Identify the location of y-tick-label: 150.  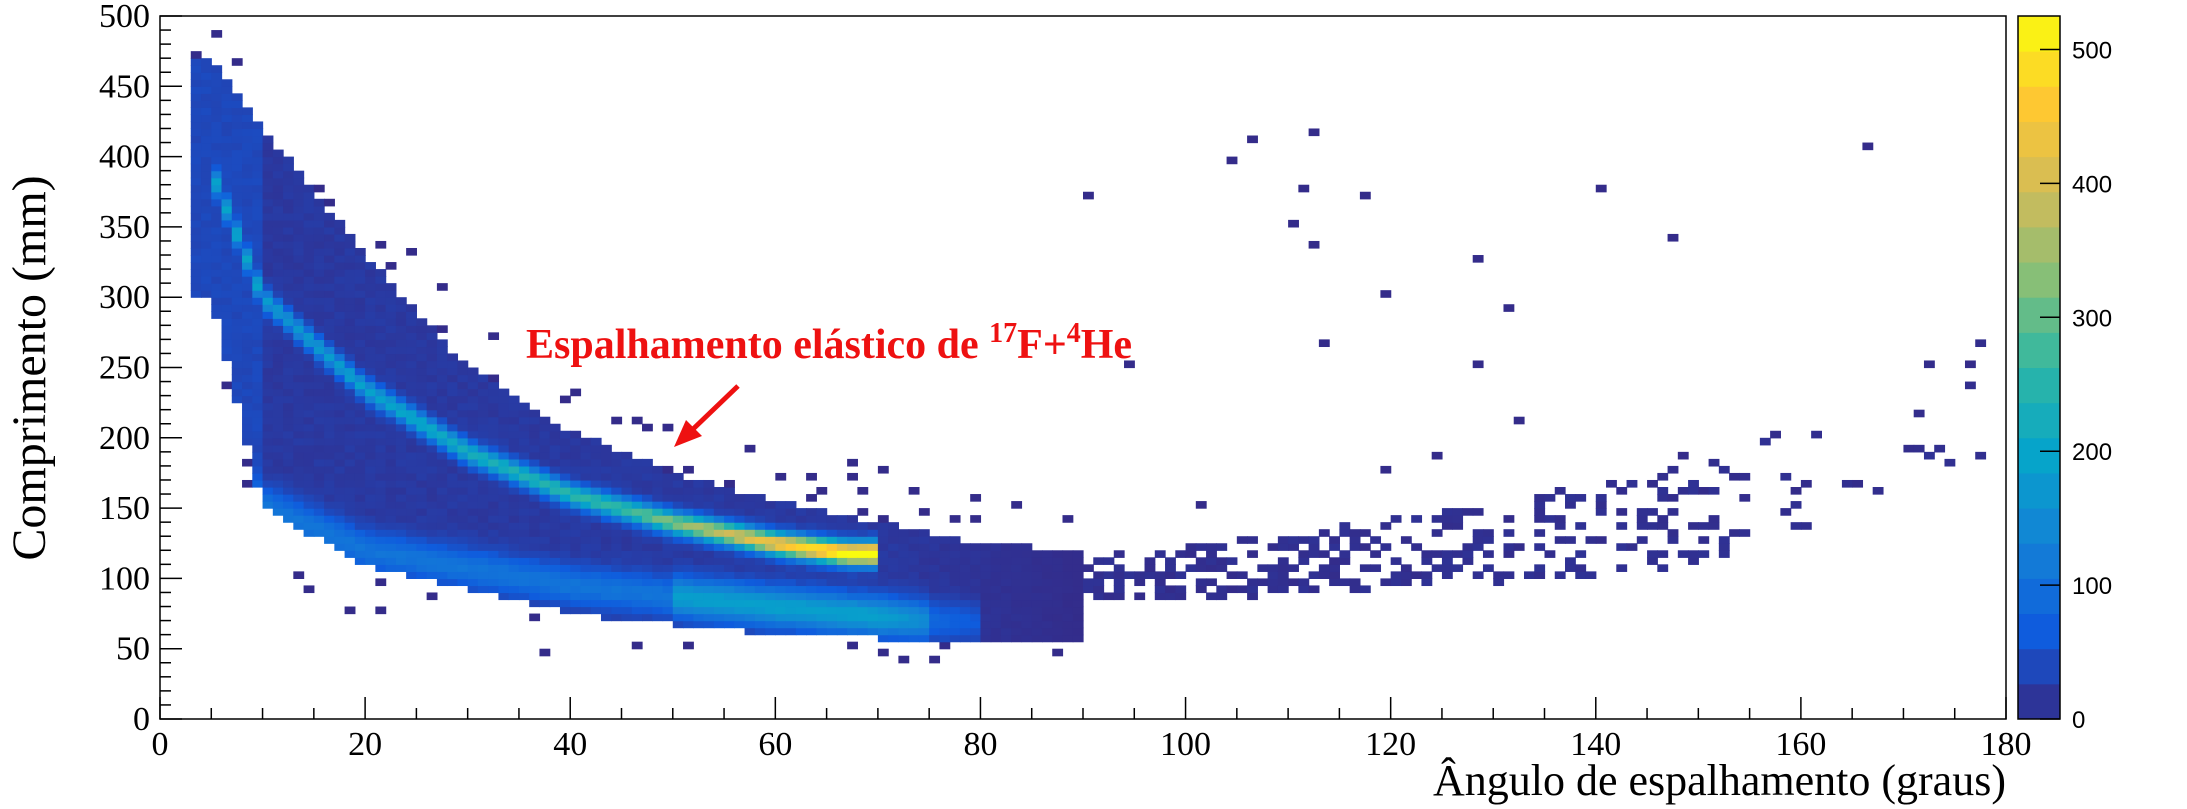
(124, 508).